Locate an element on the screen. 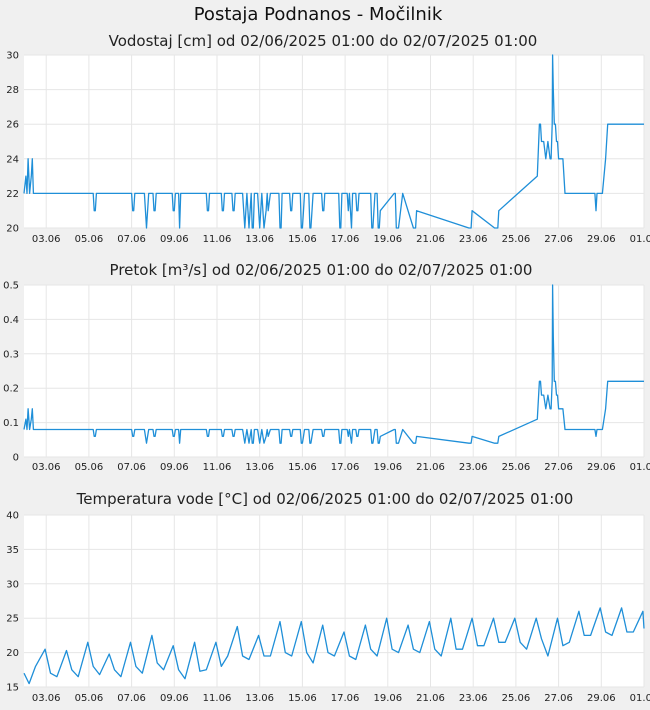  y-tick-label: 26 is located at coordinates (12, 125).